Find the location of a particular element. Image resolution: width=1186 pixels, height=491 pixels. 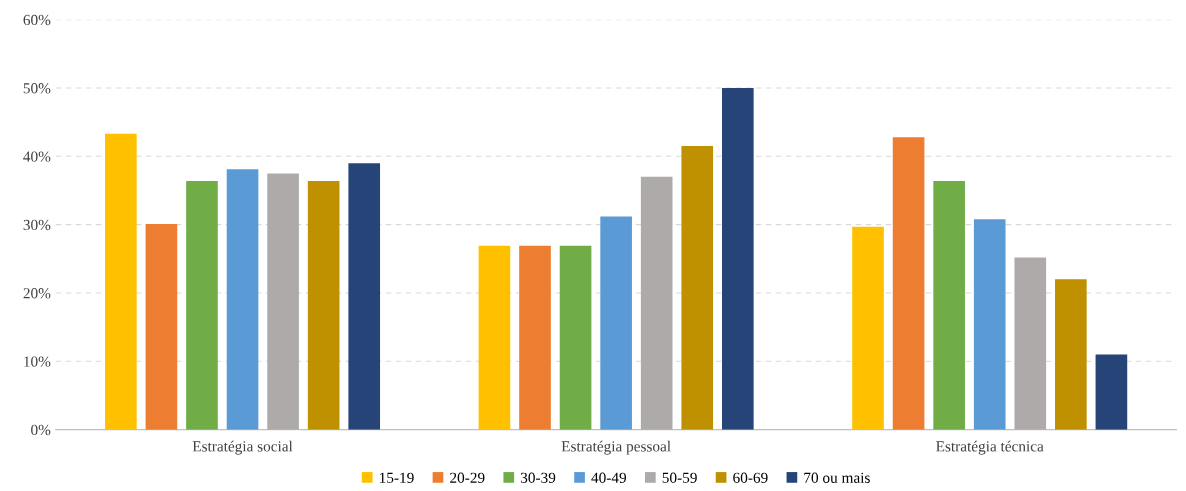

y-tick-label: 30% is located at coordinates (37, 225).